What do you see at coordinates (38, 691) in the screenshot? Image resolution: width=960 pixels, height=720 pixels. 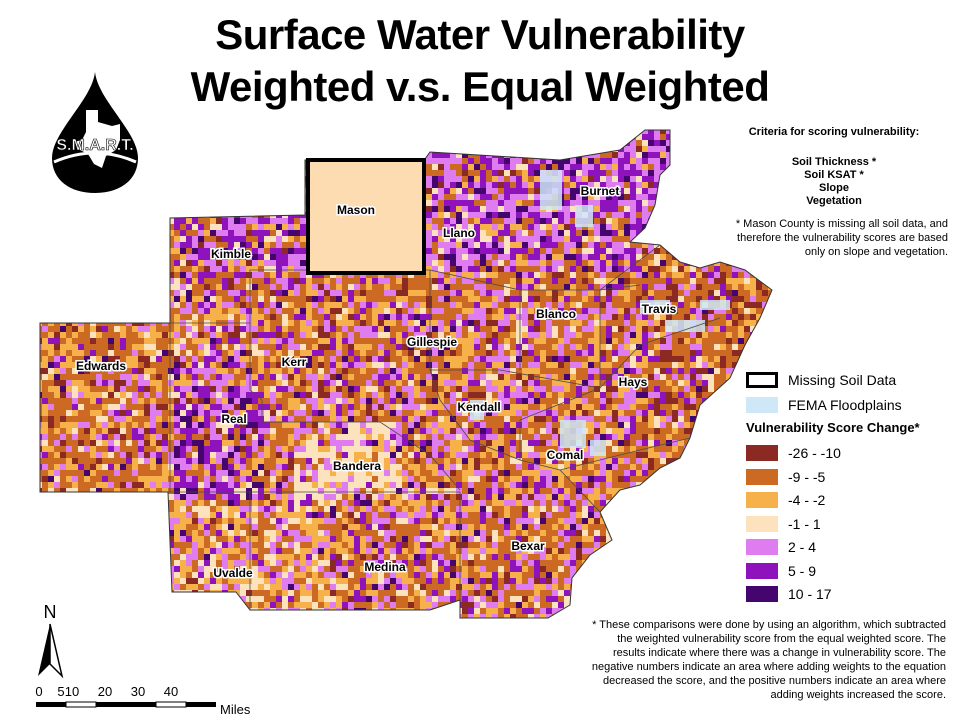 I see `scale-tick-label: 0` at bounding box center [38, 691].